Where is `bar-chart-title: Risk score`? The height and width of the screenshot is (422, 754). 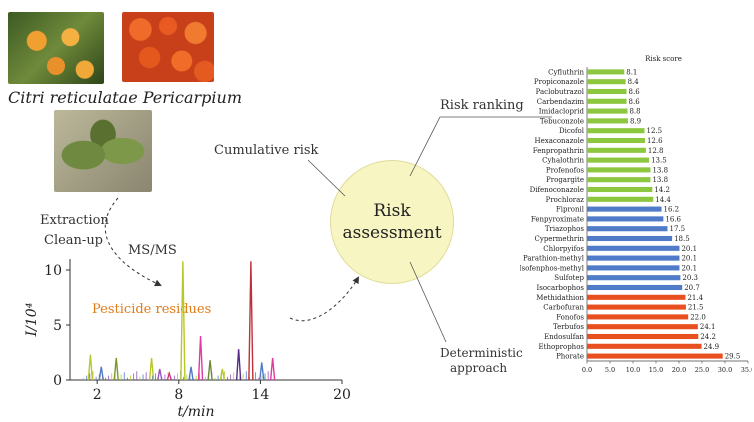
bar-chart-title: Risk score is located at coordinates (663, 59).